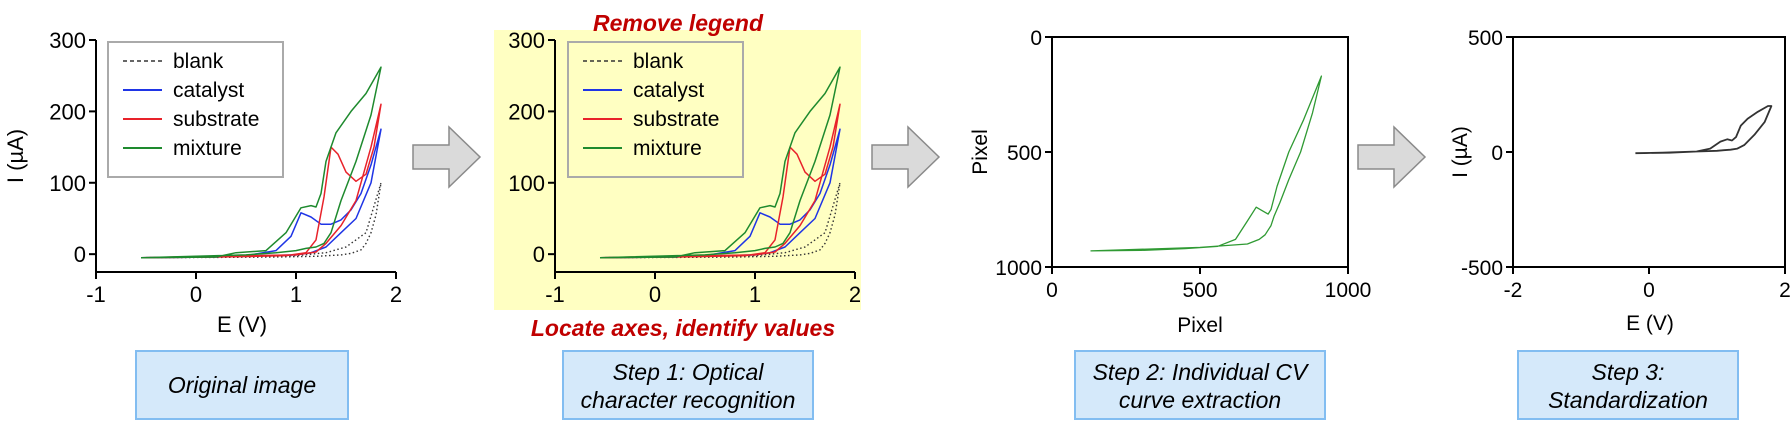  I want to click on x-tick-label: -2, so click(1513, 290).